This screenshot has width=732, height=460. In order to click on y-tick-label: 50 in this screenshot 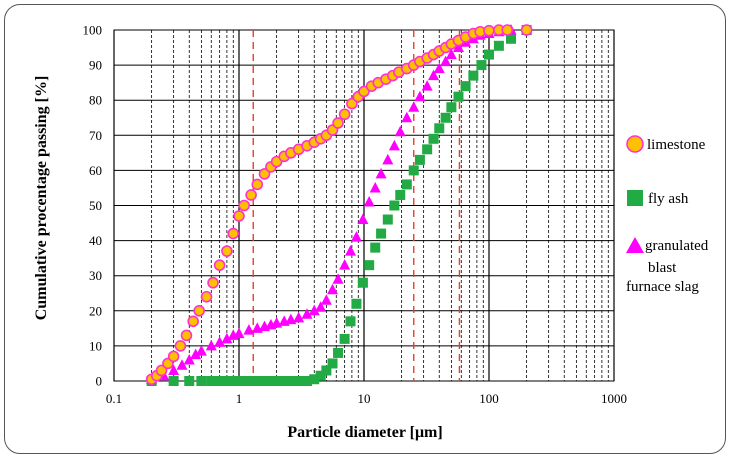, I will do `click(95, 205)`.